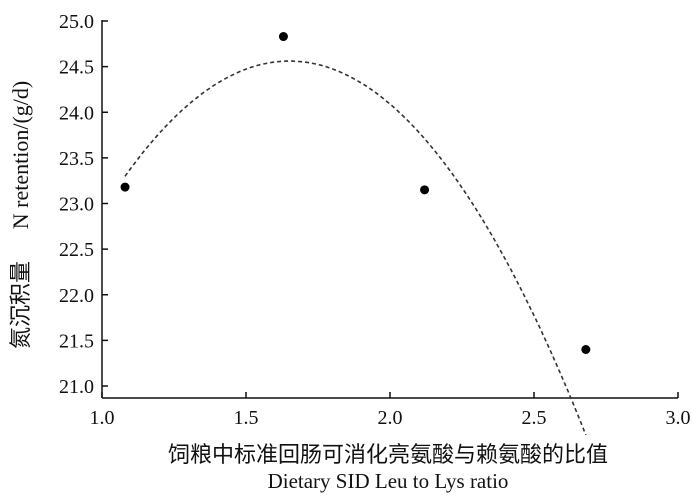 Image resolution: width=700 pixels, height=498 pixels. Describe the element at coordinates (534, 418) in the screenshot. I see `x-tick-label: 2.5` at that location.